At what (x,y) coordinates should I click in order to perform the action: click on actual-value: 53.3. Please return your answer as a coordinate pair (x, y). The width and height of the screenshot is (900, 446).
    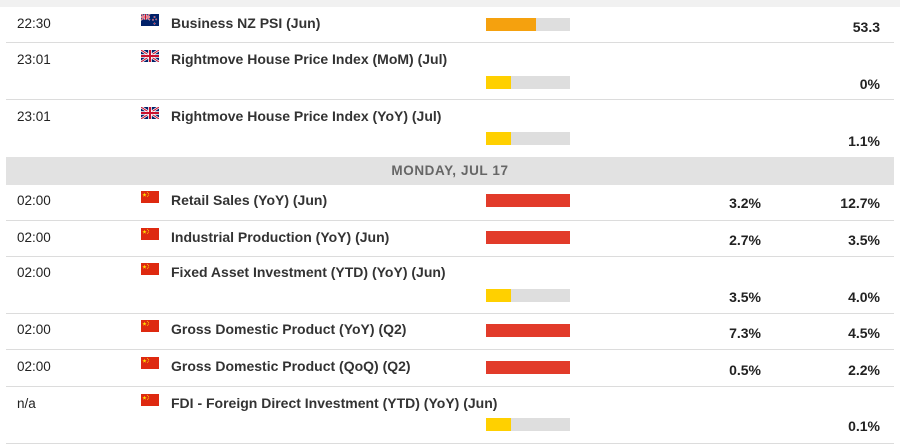
    Looking at the image, I should click on (866, 27).